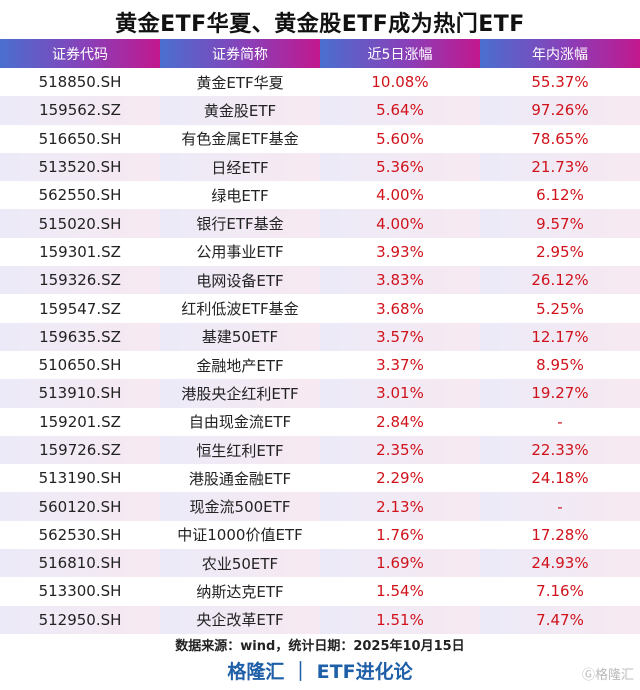  I want to click on code-cell: 159301.SZ, so click(80, 251).